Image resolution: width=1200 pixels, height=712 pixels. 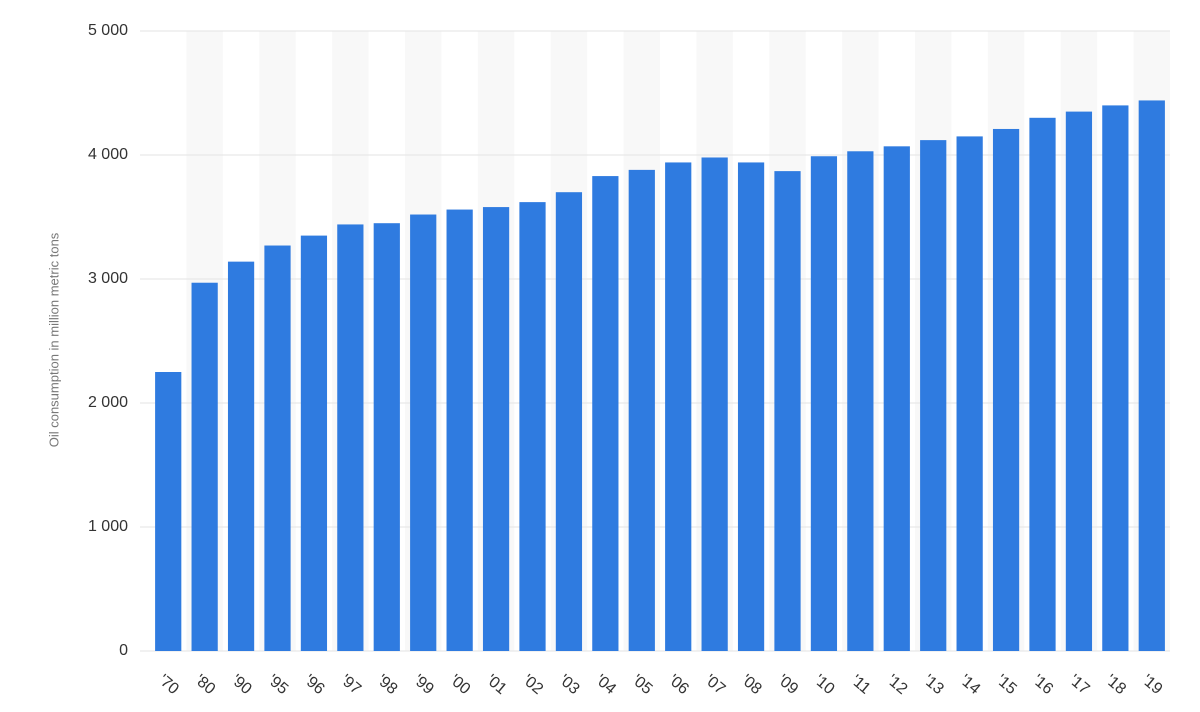 I want to click on x-tick-label: '03, so click(x=569, y=685).